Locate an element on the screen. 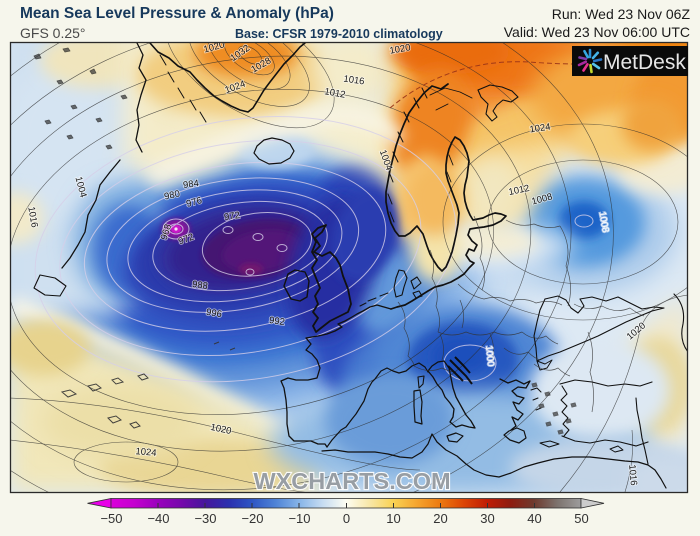 Image resolution: width=700 pixels, height=536 pixels. svg-text: 988 is located at coordinates (199, 285).